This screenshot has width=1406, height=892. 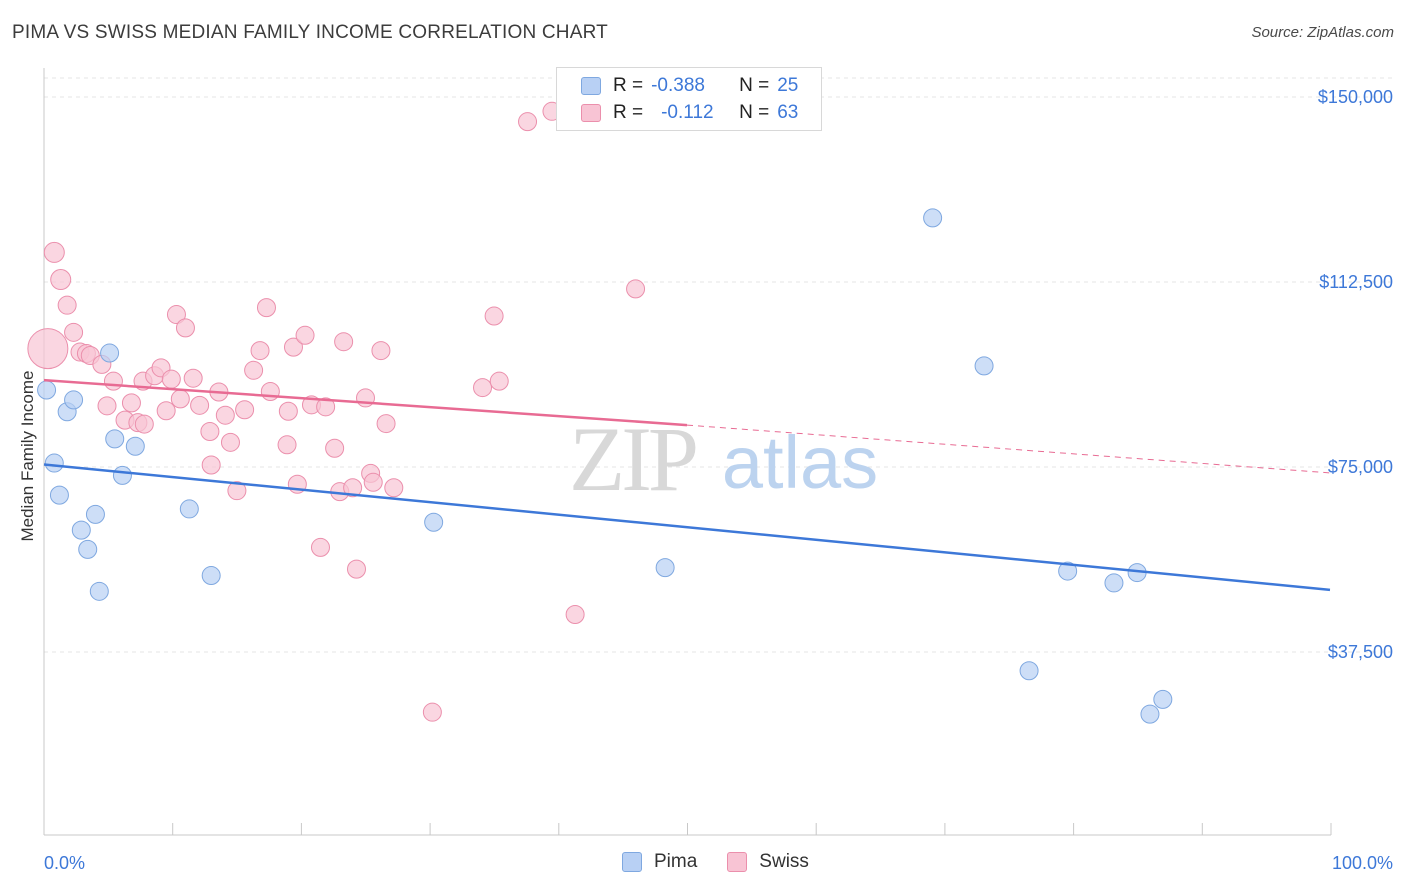 I want to click on x-tick-label: 100.0%, so click(x=1362, y=863).